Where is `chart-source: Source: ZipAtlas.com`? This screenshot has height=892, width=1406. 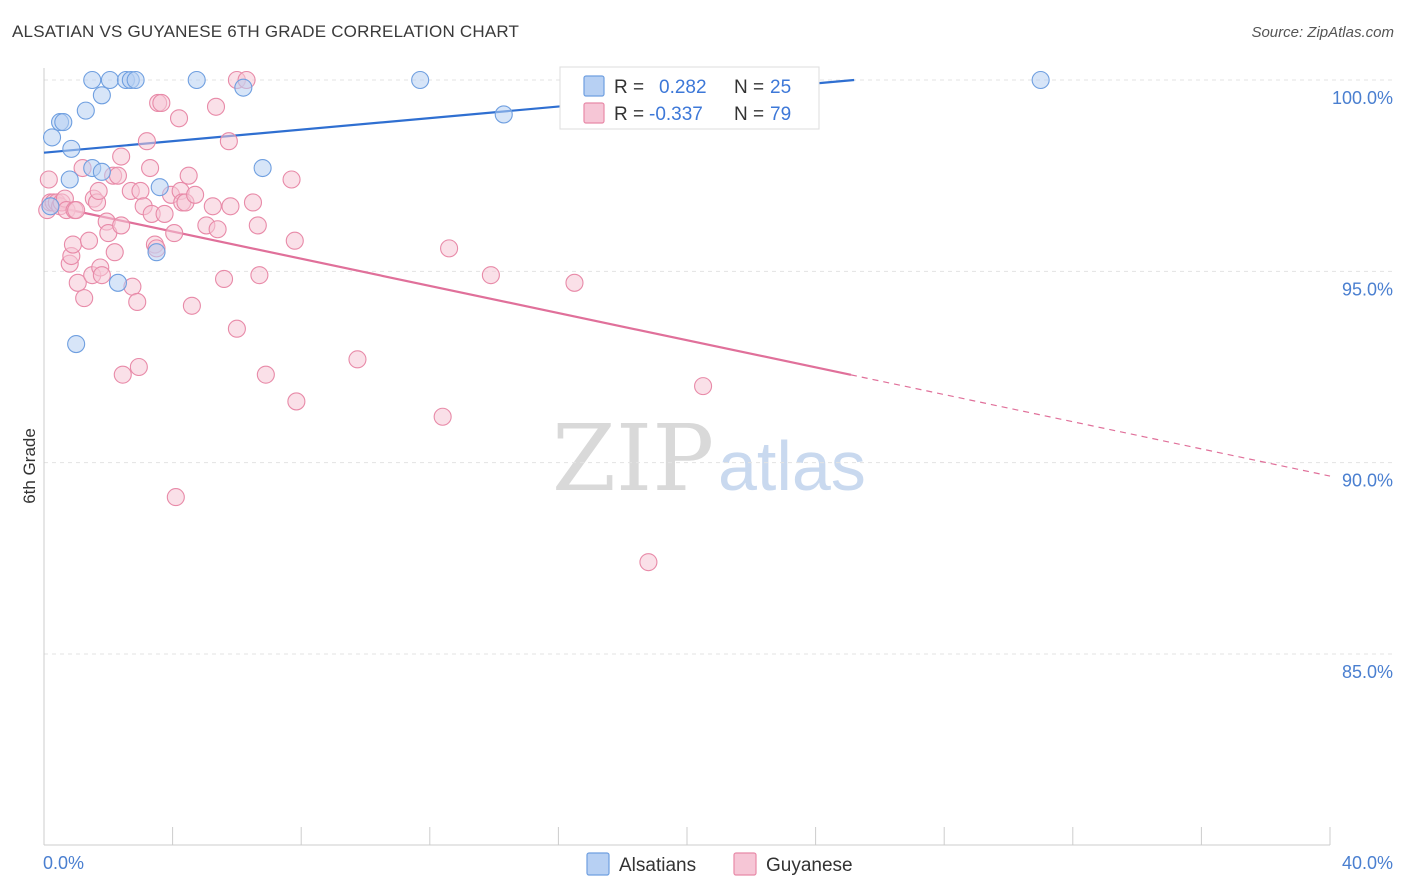
chart-source: Source: ZipAtlas.com is located at coordinates (1322, 32).